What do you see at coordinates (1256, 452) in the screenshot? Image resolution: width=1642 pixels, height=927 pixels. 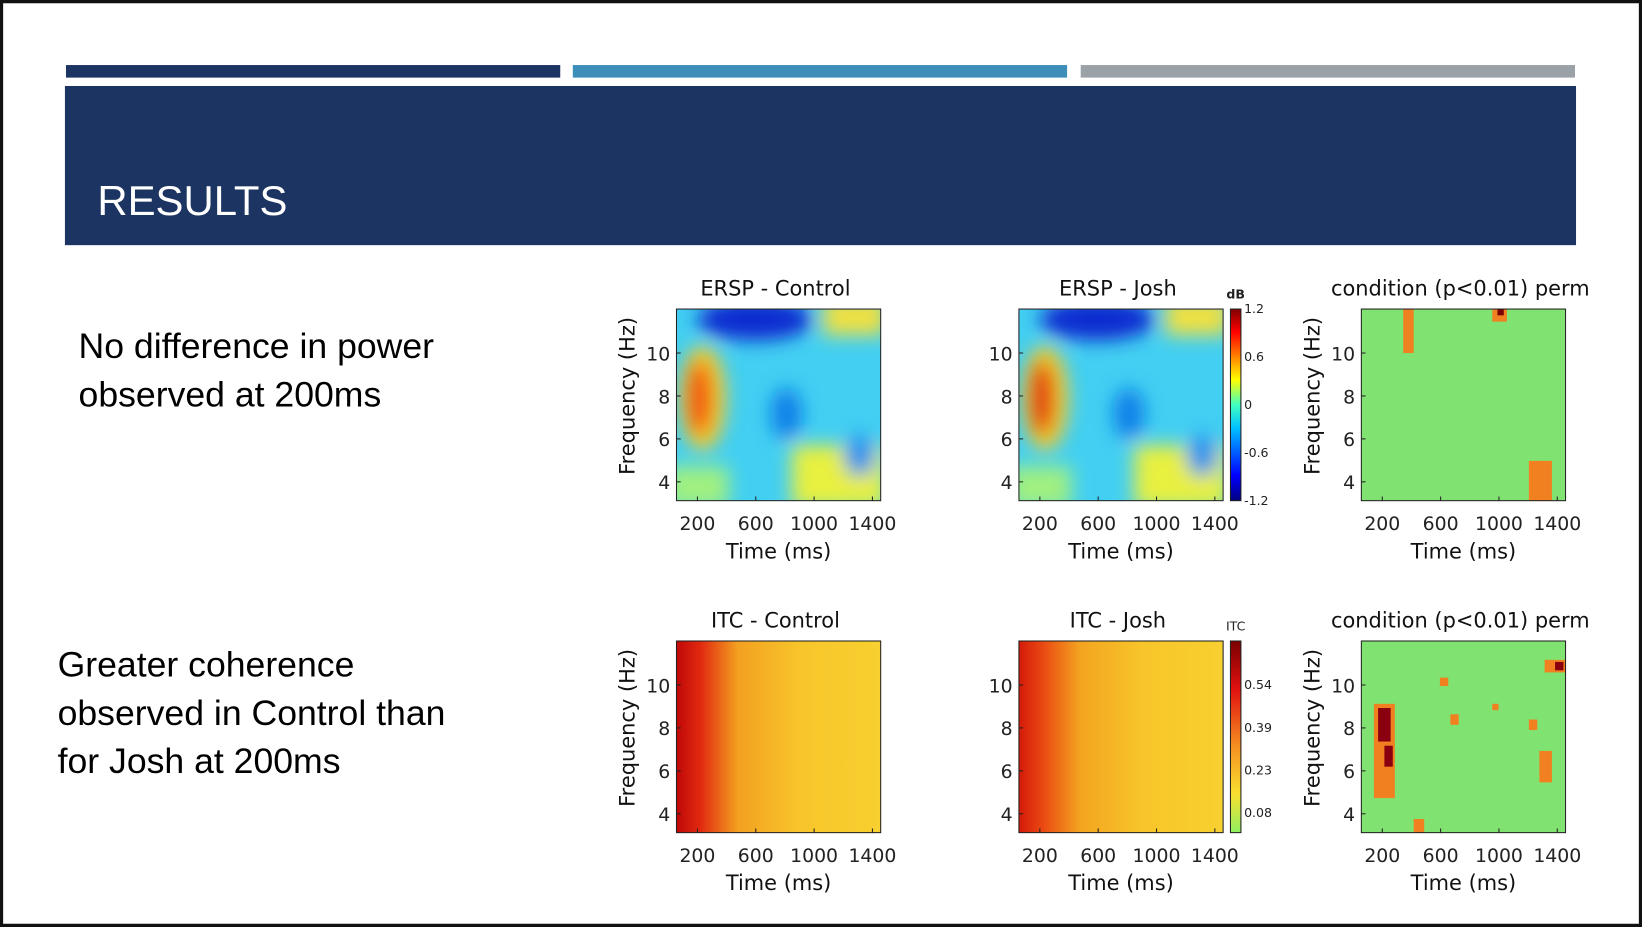 I see `colorbar-tick-label: -0.6` at bounding box center [1256, 452].